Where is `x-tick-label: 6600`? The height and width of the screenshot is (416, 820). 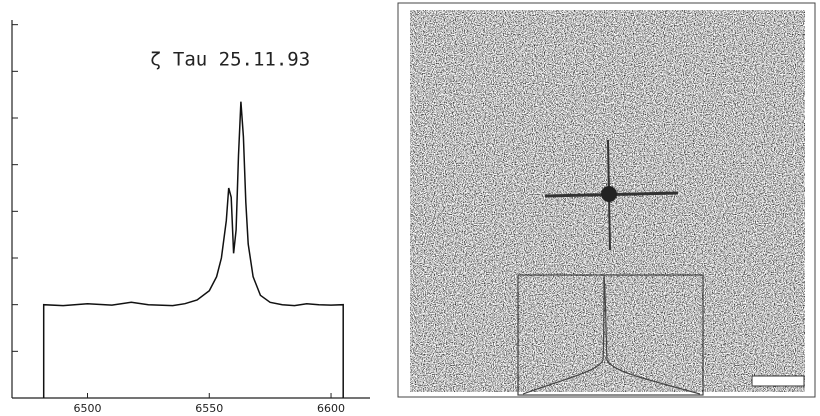
x-tick-label: 6600 is located at coordinates (331, 408).